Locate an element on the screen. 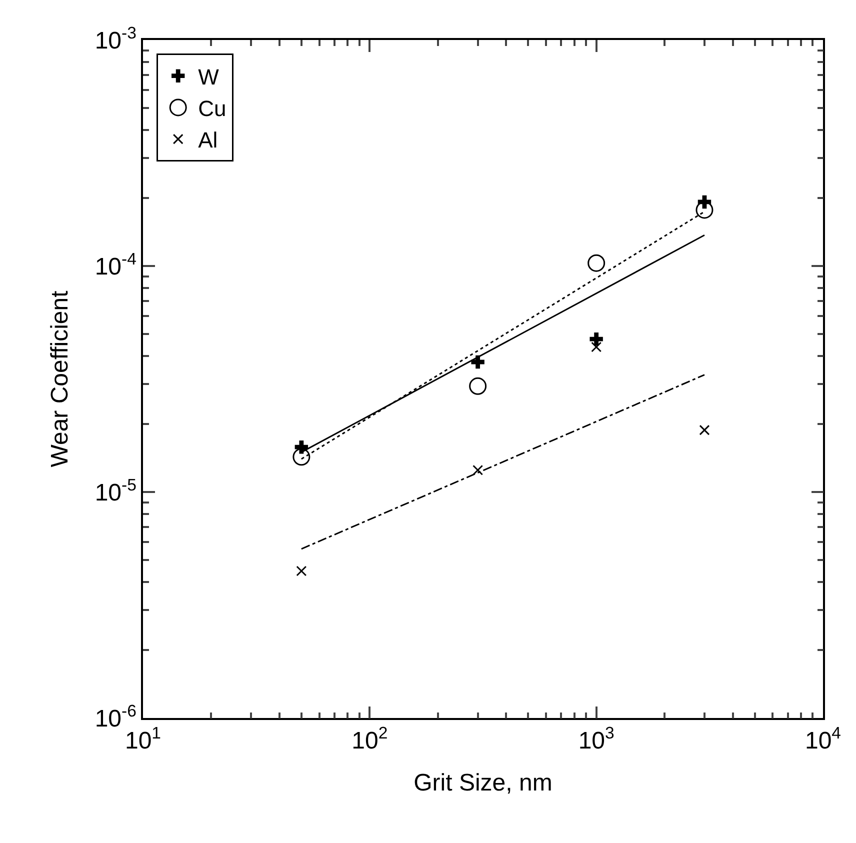 The width and height of the screenshot is (856, 843). legend-label: Cu is located at coordinates (212, 109).